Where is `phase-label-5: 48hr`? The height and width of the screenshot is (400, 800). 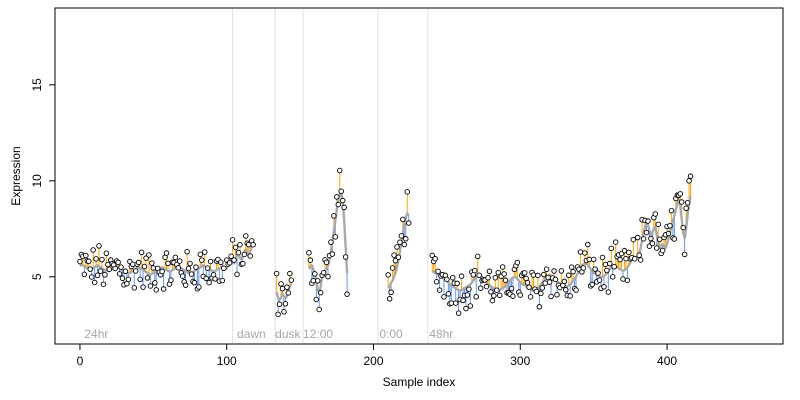
phase-label-5: 48hr is located at coordinates (441, 334).